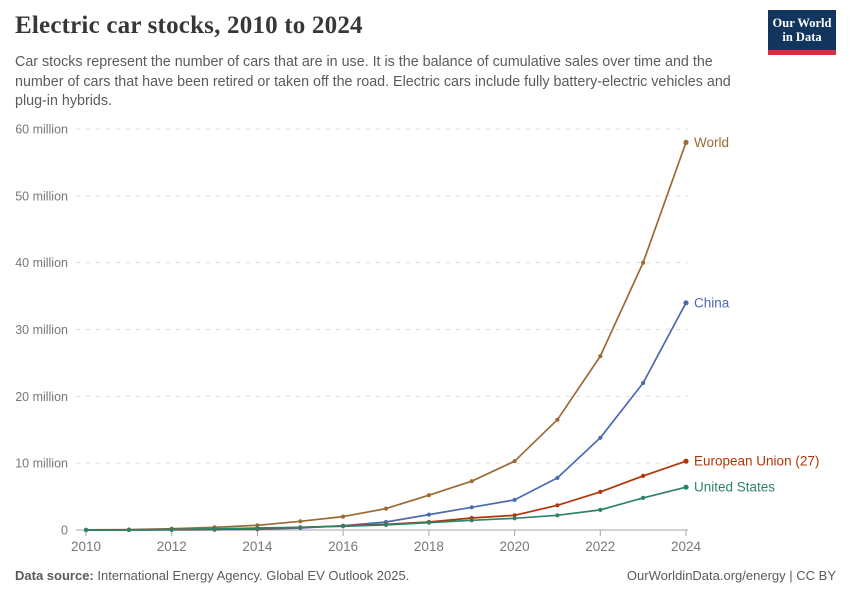 This screenshot has width=850, height=600. I want to click on x-tick-label: 2012, so click(172, 546).